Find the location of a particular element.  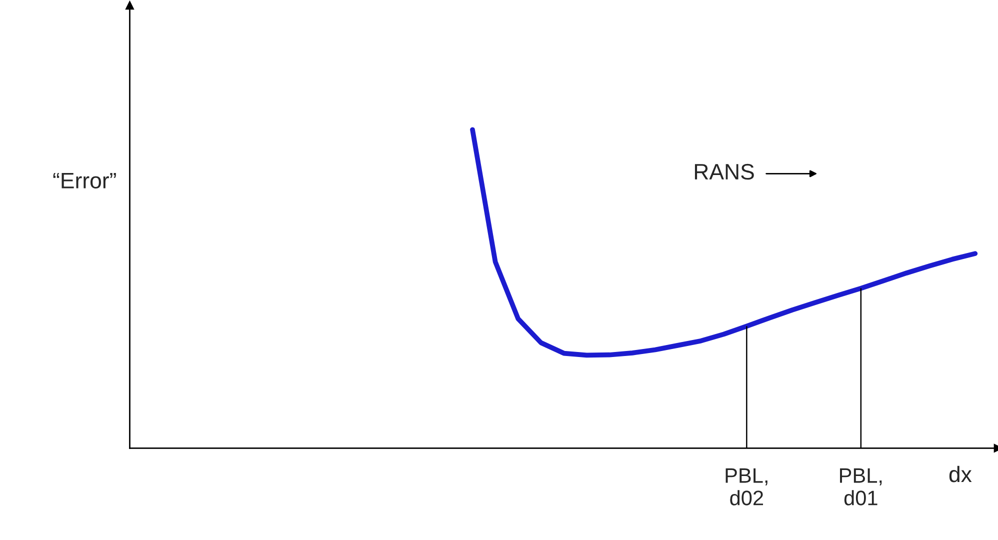

annotation: RANS is located at coordinates (724, 172).